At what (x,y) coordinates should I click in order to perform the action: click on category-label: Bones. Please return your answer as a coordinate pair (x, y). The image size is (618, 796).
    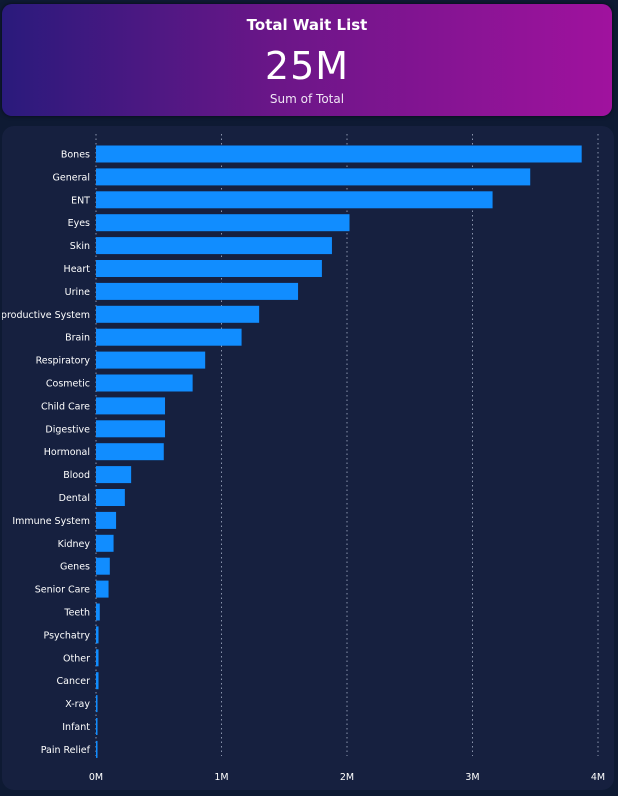
    Looking at the image, I should click on (75, 155).